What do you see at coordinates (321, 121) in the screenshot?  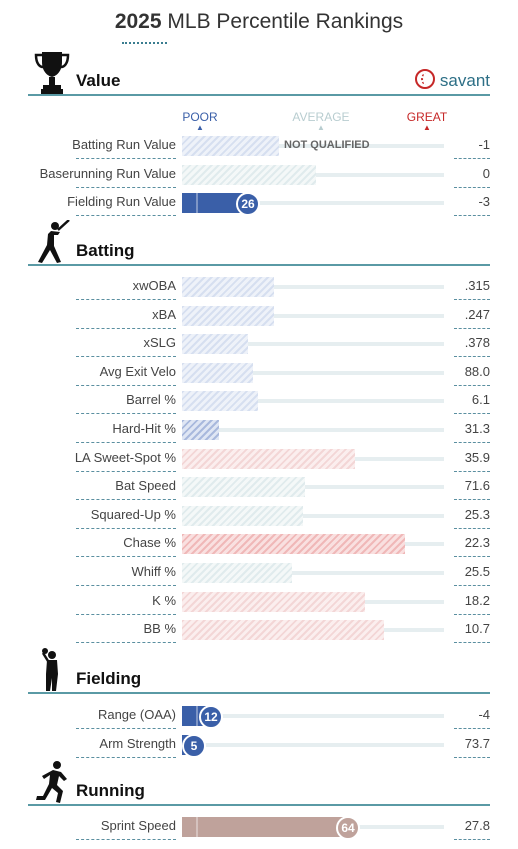 I see `scale-average: AVERAGE ▲` at bounding box center [321, 121].